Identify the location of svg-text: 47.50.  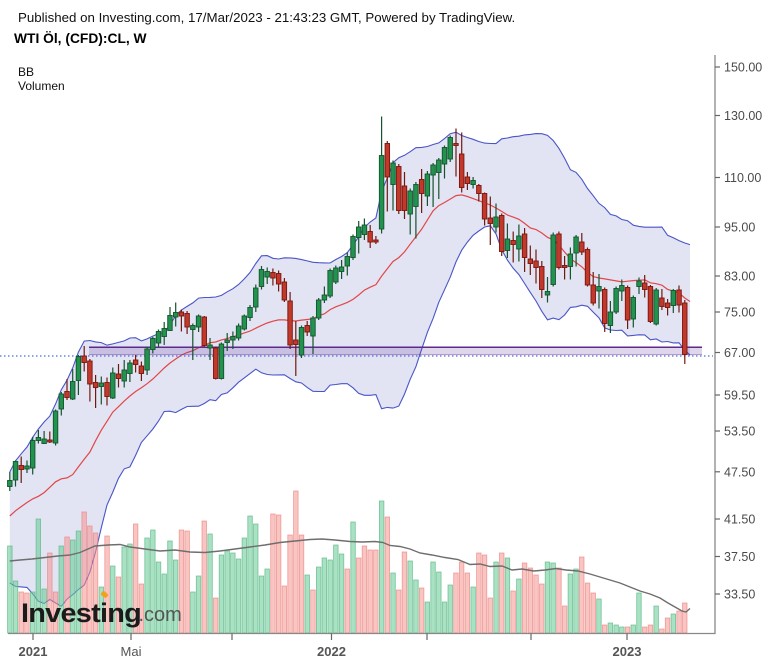
(739, 472).